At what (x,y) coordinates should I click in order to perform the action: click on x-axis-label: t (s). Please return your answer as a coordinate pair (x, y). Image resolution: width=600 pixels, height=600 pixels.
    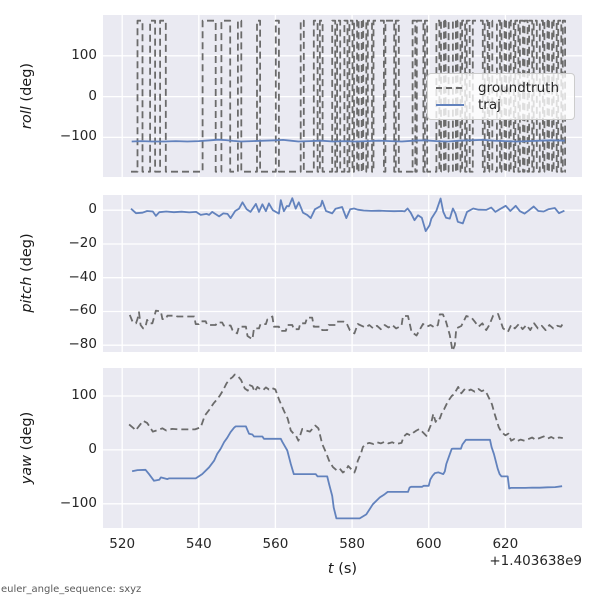
    Looking at the image, I should click on (342, 569).